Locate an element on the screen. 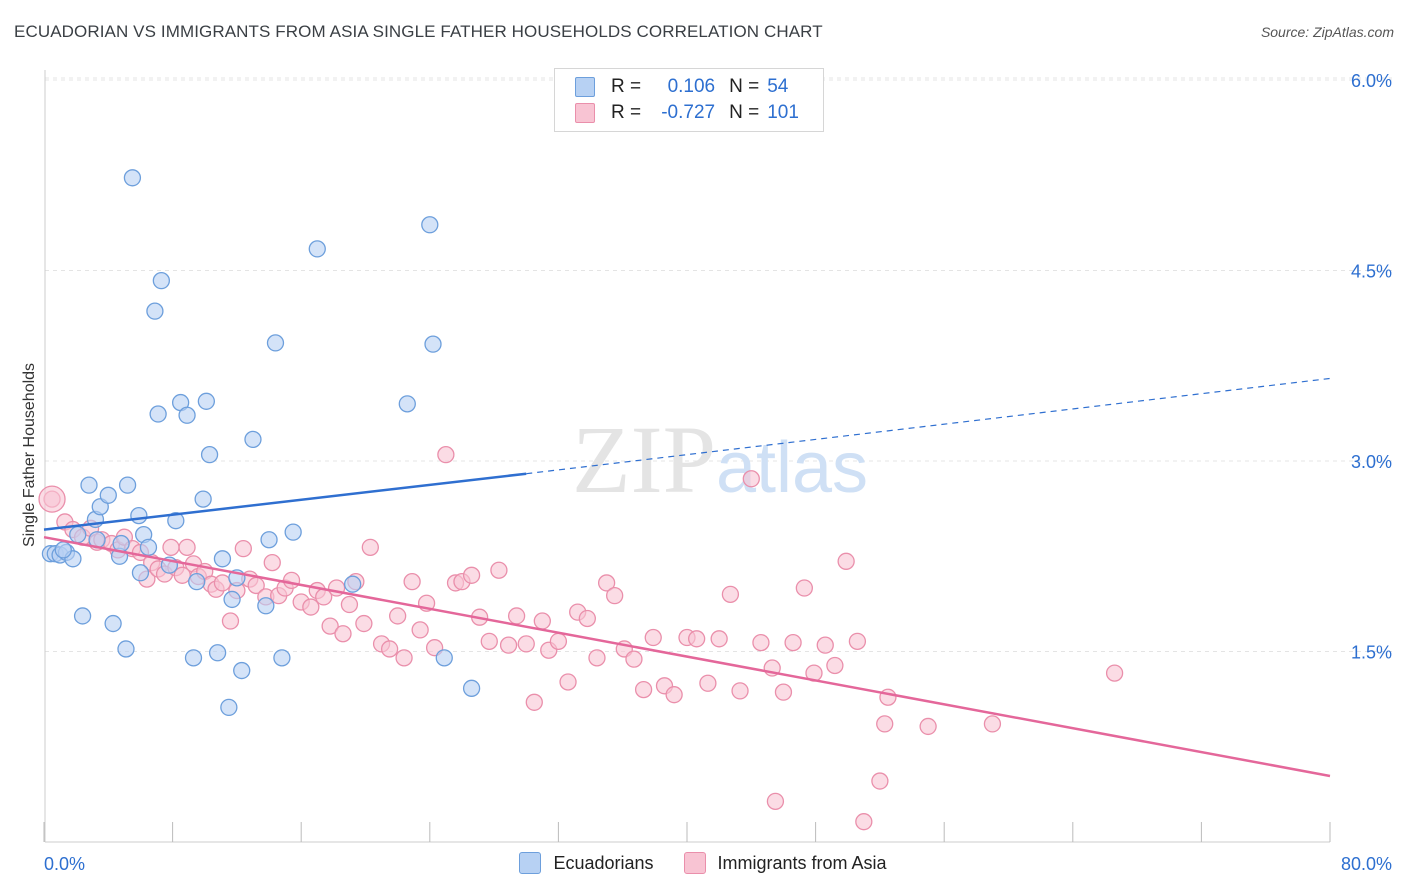  correlation-legend: R = 0.106 N = 54 R = -0.727 N = 101 is located at coordinates (689, 100).